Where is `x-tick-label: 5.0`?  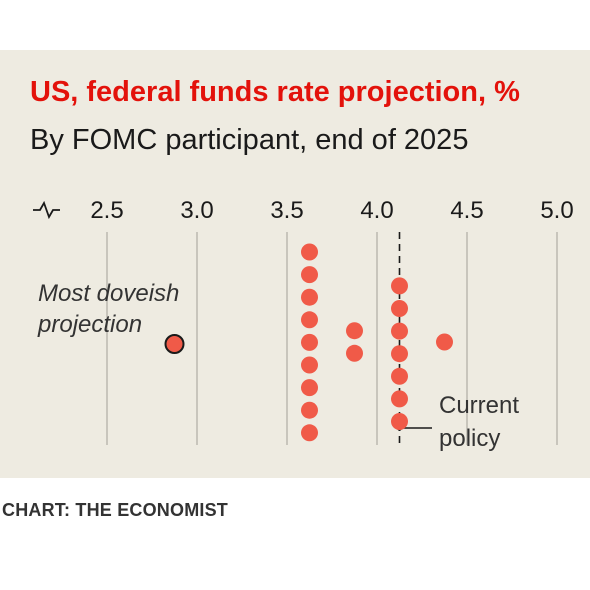 x-tick-label: 5.0 is located at coordinates (556, 210).